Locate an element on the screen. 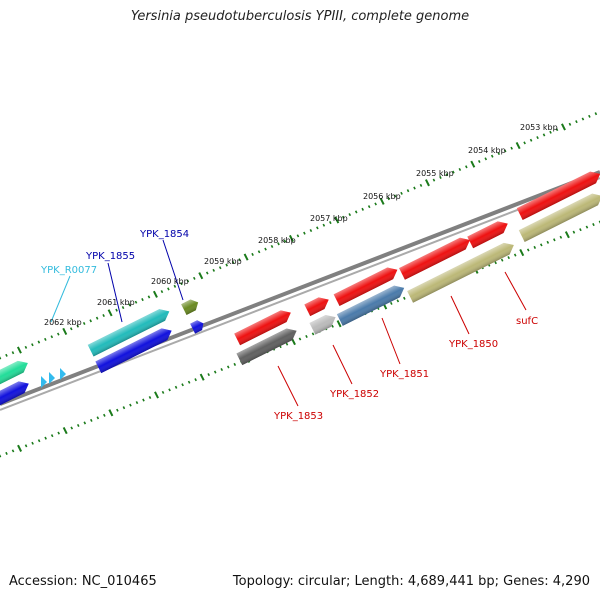  gene-YPK_1853a is located at coordinates (262, 328).